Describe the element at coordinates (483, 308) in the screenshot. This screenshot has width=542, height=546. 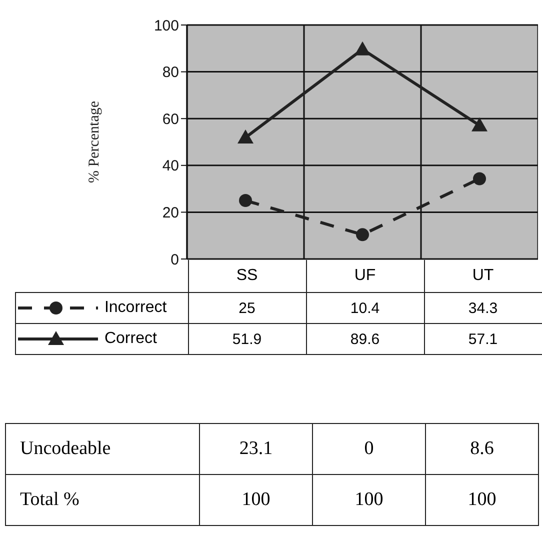
I see `data-label: 34.3` at that location.